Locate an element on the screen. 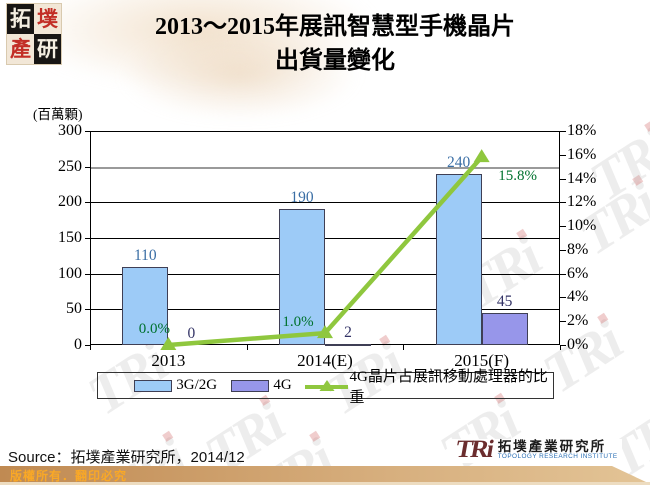  legend-label-line: 4G晶片占展訊移動處理器的比重 is located at coordinates (448, 387).